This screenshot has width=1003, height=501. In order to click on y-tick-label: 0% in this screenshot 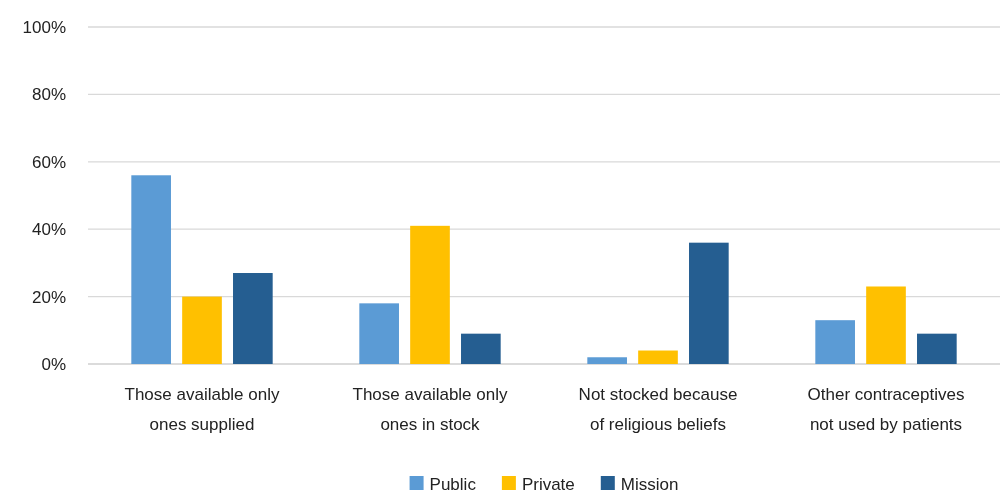, I will do `click(53, 364)`.